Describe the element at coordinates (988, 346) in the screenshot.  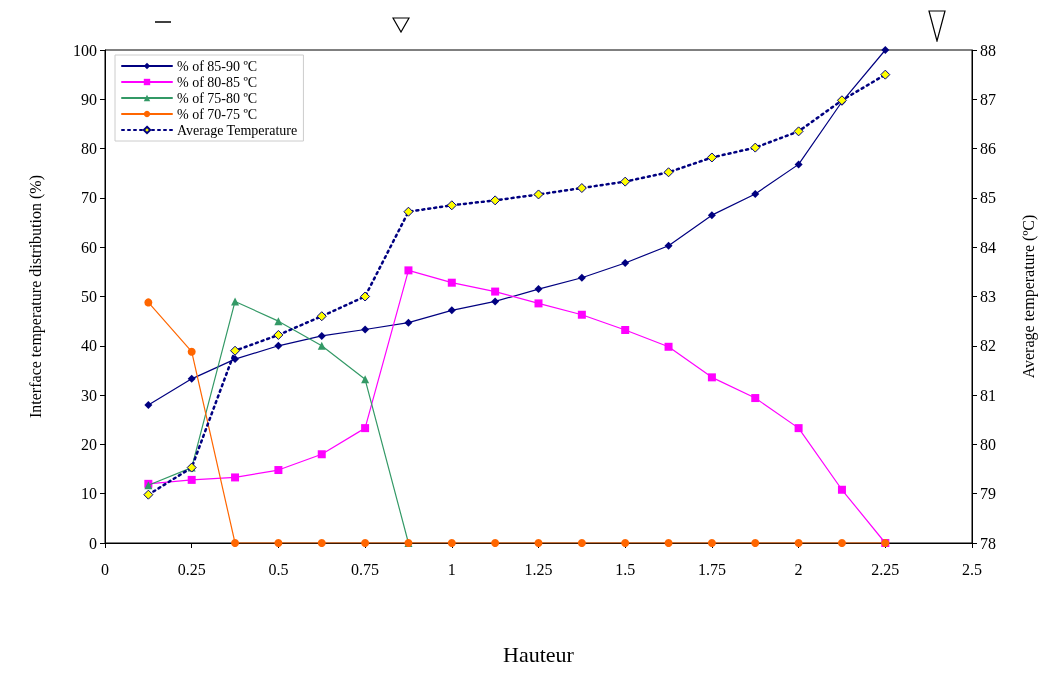
I see `y2-tick-label: 82` at that location.